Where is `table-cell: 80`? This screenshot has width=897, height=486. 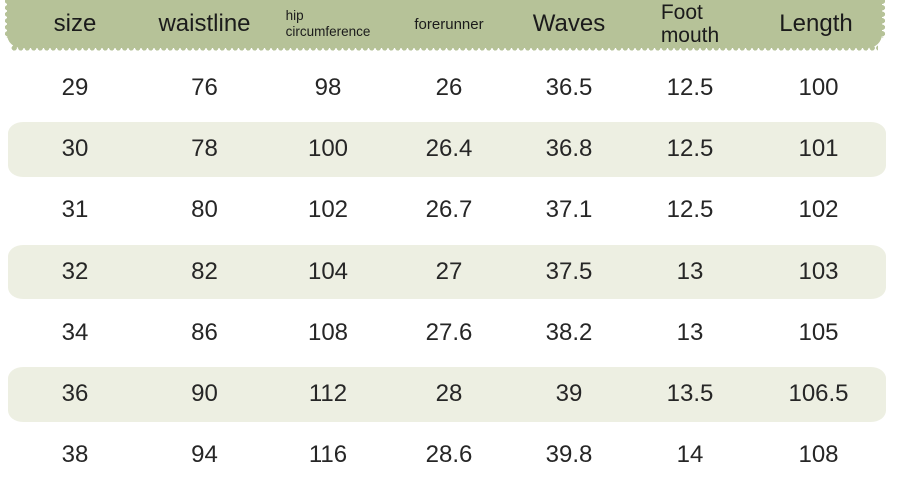 table-cell: 80 is located at coordinates (204, 210).